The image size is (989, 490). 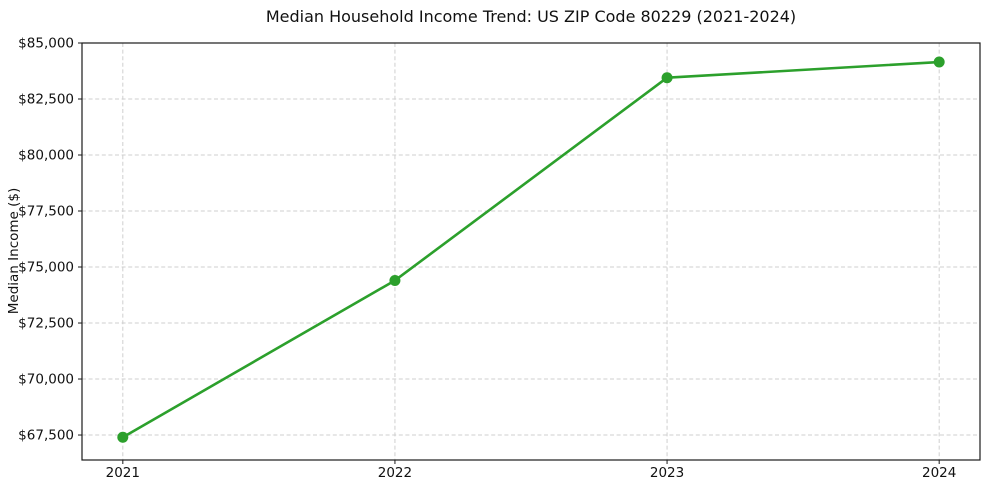 I want to click on x-tick-label: 2021, so click(x=123, y=473).